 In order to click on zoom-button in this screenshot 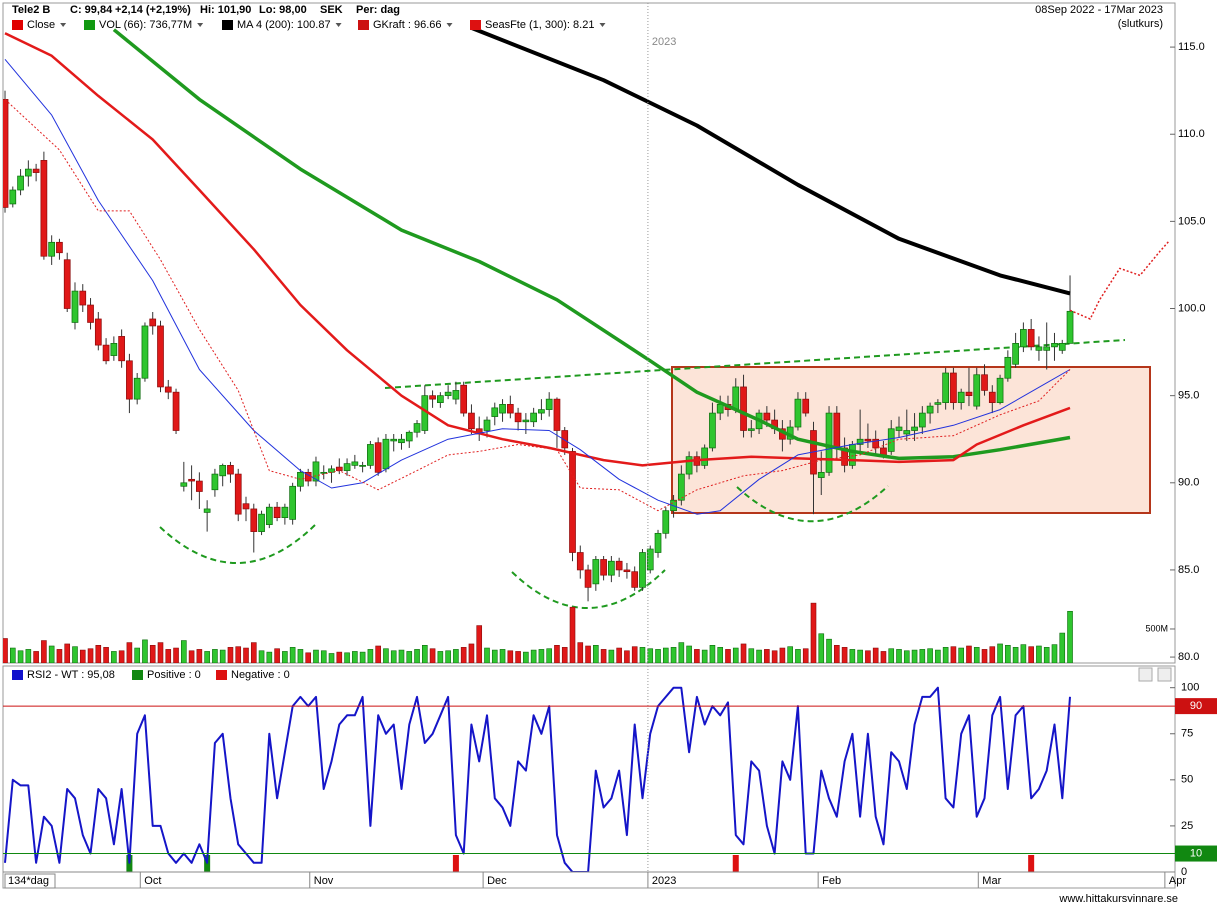, I will do `click(1145, 674)`.